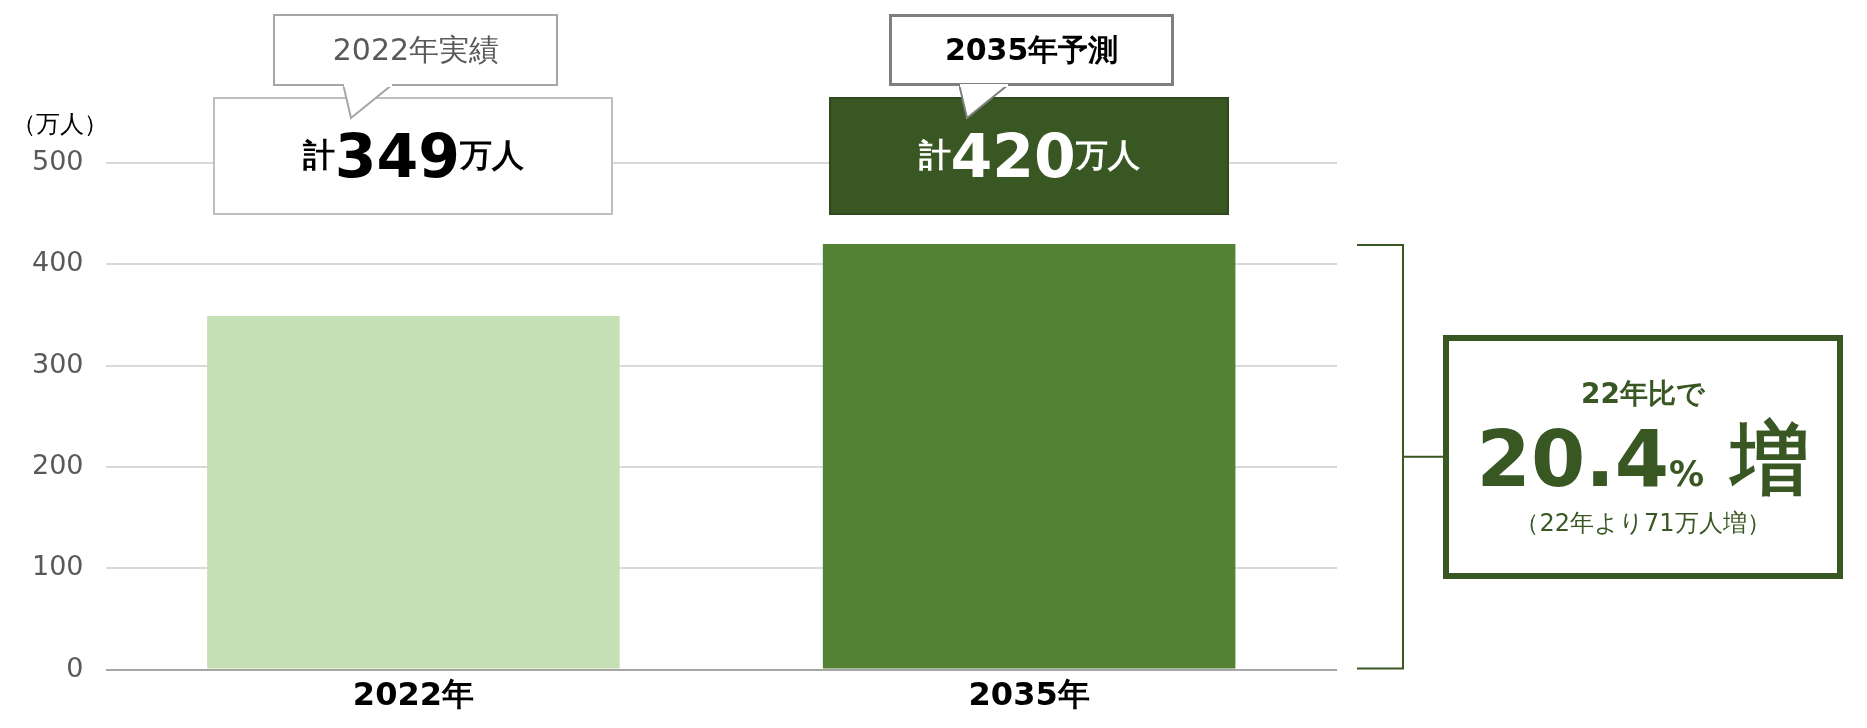  What do you see at coordinates (1029, 694) in the screenshot?
I see `x-tick-label: 2035年` at bounding box center [1029, 694].